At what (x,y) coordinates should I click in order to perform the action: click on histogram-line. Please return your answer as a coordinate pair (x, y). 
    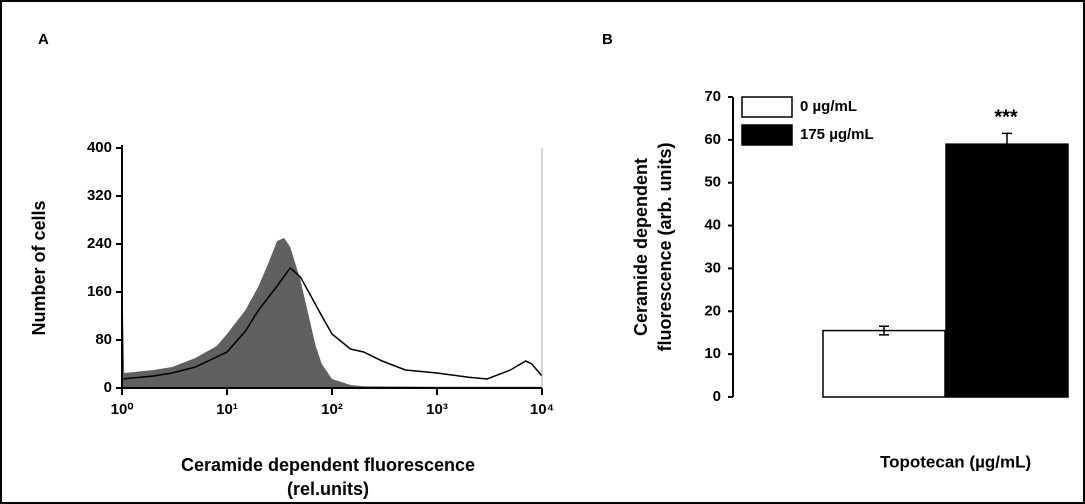
    Looking at the image, I should click on (332, 323).